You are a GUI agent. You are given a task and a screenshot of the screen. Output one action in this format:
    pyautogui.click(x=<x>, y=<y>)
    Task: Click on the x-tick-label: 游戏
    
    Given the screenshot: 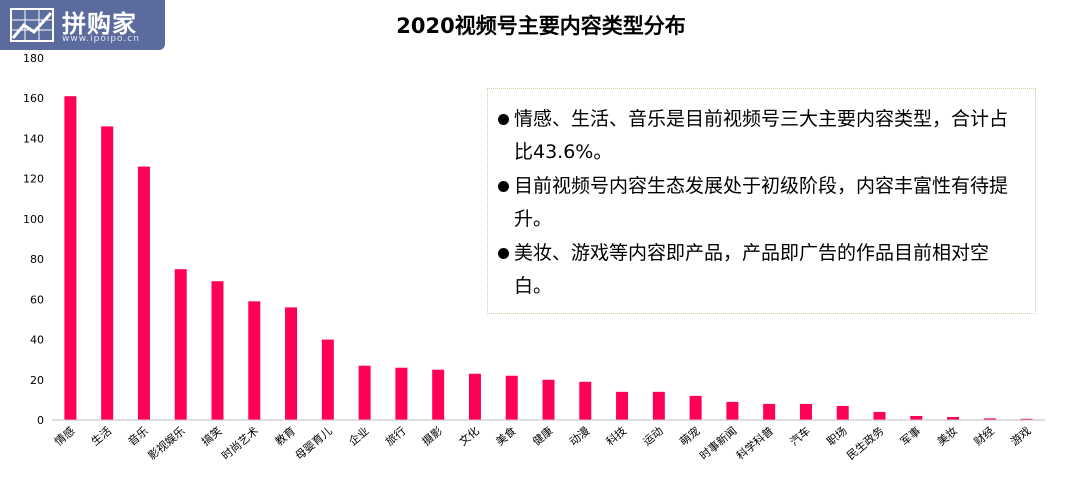 What is the action you would take?
    pyautogui.click(x=1020, y=436)
    